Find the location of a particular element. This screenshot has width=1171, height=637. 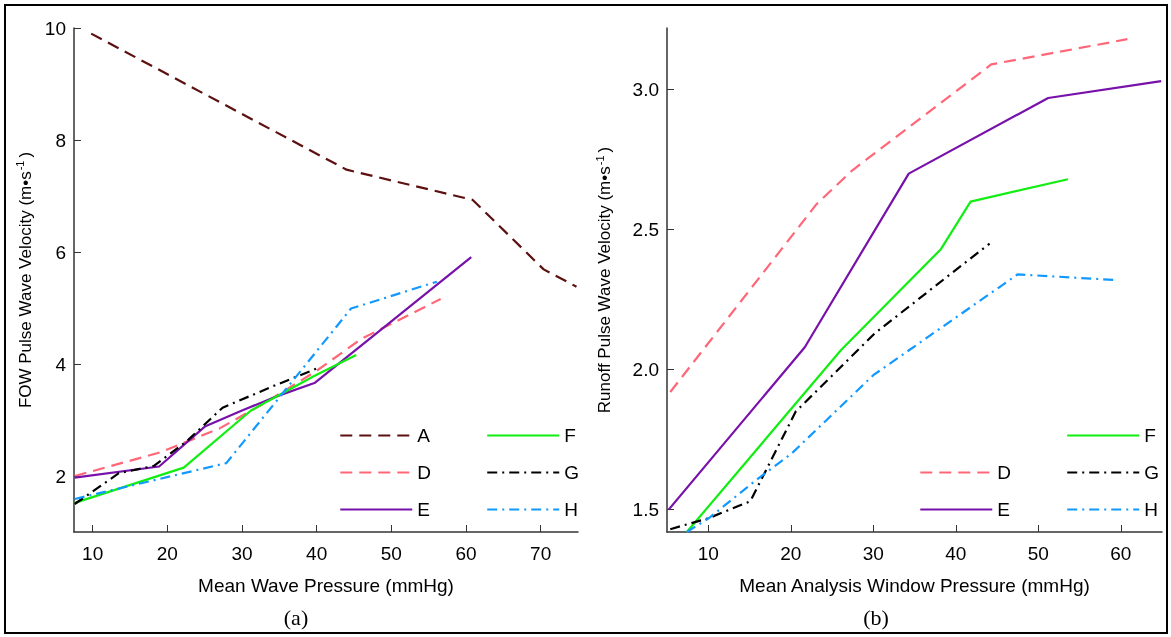

legend-label: A is located at coordinates (424, 435).